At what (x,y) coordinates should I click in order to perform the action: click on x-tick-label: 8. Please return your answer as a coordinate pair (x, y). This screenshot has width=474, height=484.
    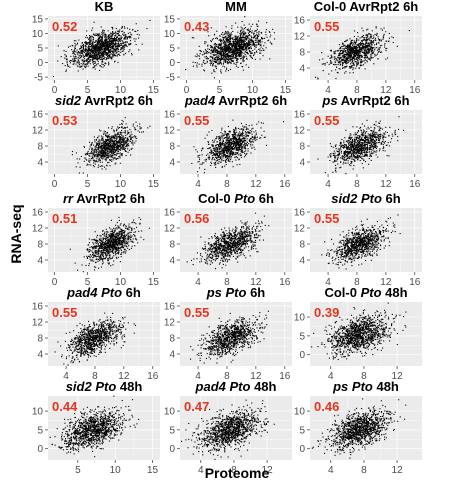
    Looking at the image, I should click on (357, 90).